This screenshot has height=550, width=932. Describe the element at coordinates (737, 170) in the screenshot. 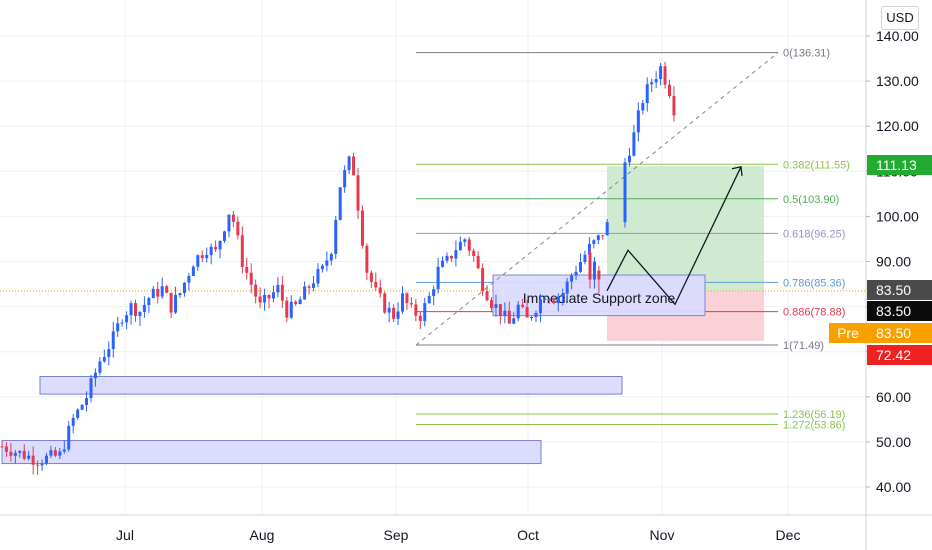

I see `projection-arrowhead` at that location.